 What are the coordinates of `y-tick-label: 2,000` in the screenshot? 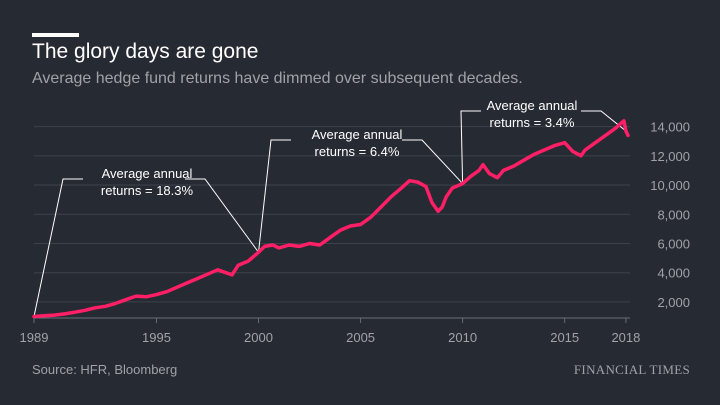 It's located at (673, 302).